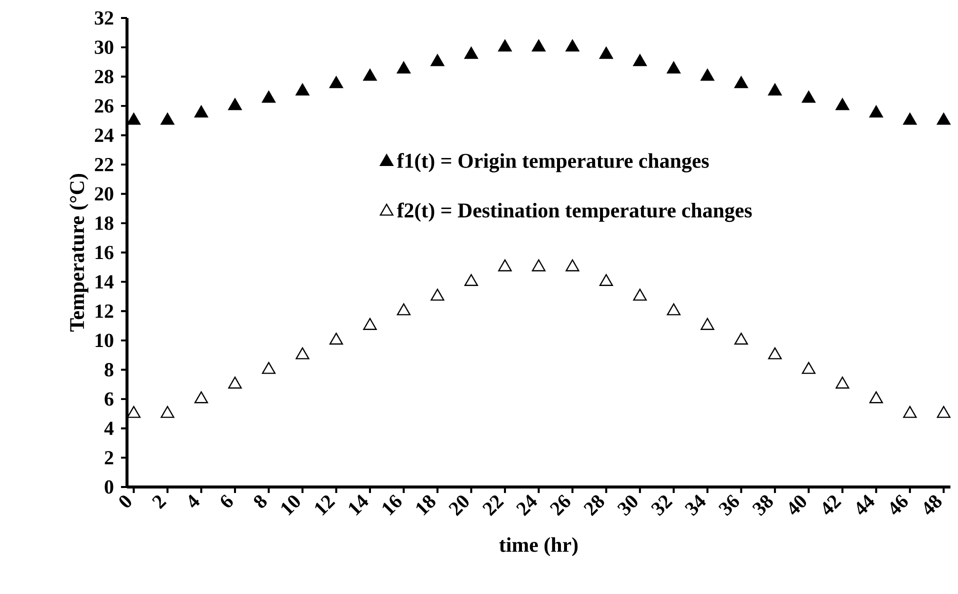 This screenshot has width=958, height=594. I want to click on y-tick-label: 12, so click(105, 311).